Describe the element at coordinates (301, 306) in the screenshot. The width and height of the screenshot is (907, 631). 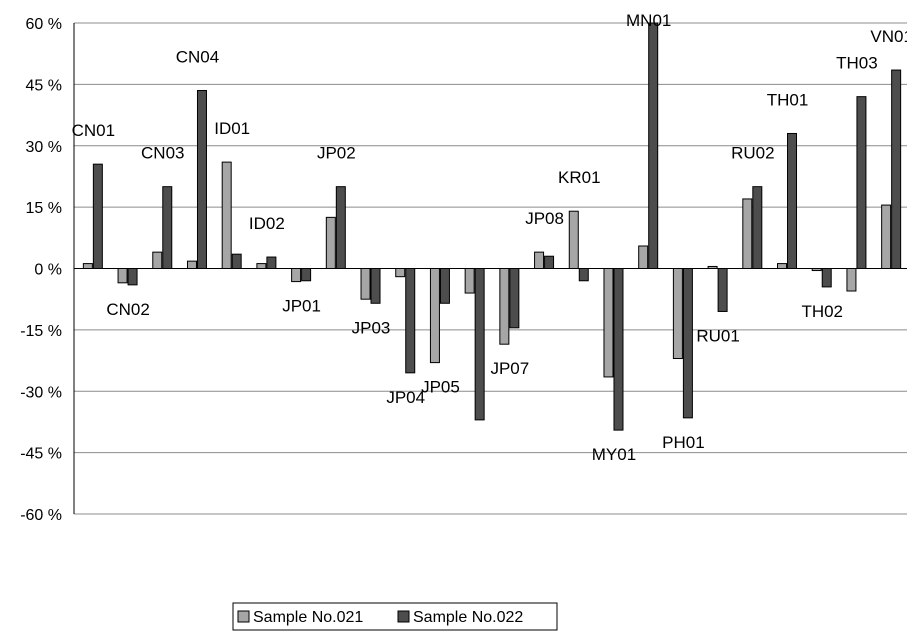
I see `category-label-jp01: JP01` at that location.